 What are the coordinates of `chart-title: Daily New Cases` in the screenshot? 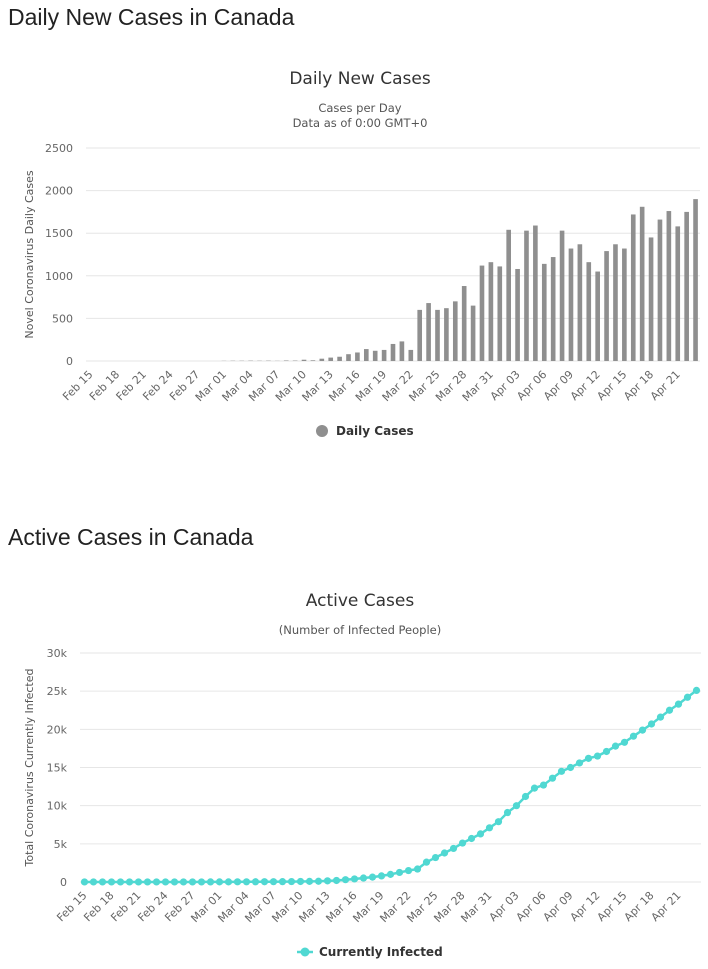 It's located at (360, 79).